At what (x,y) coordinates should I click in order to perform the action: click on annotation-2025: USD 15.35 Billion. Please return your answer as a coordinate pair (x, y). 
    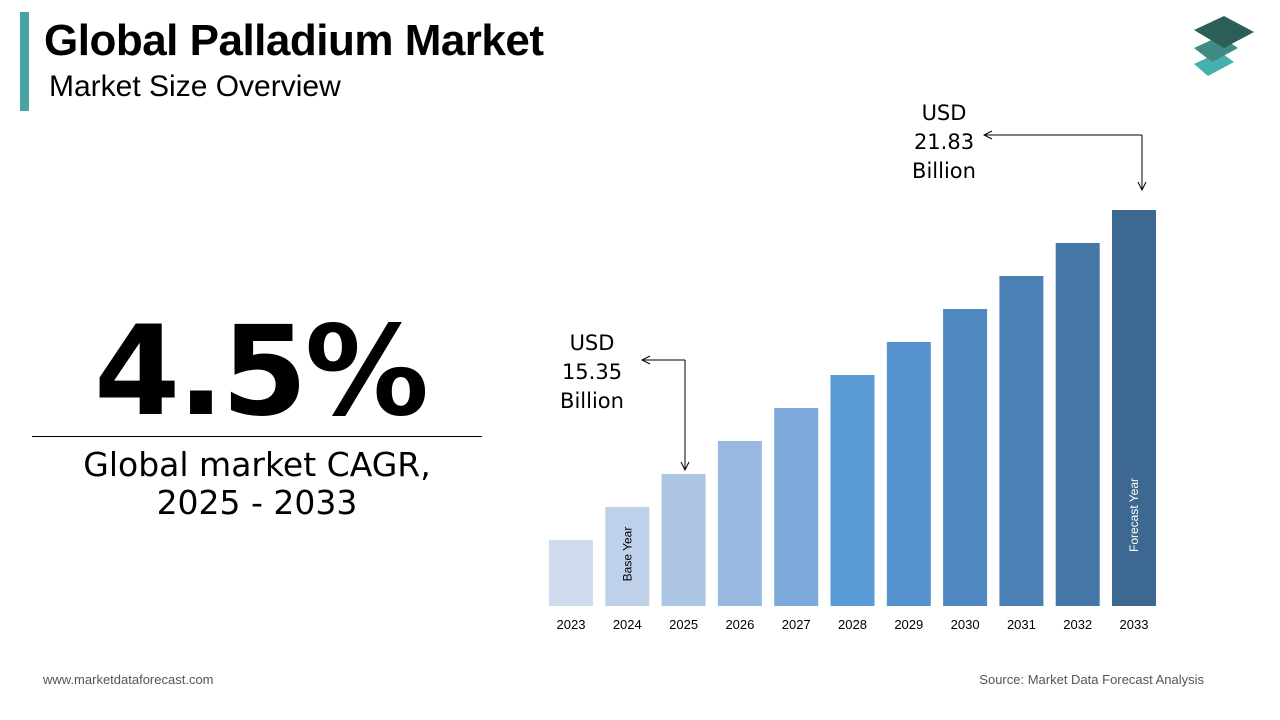
    Looking at the image, I should click on (592, 372).